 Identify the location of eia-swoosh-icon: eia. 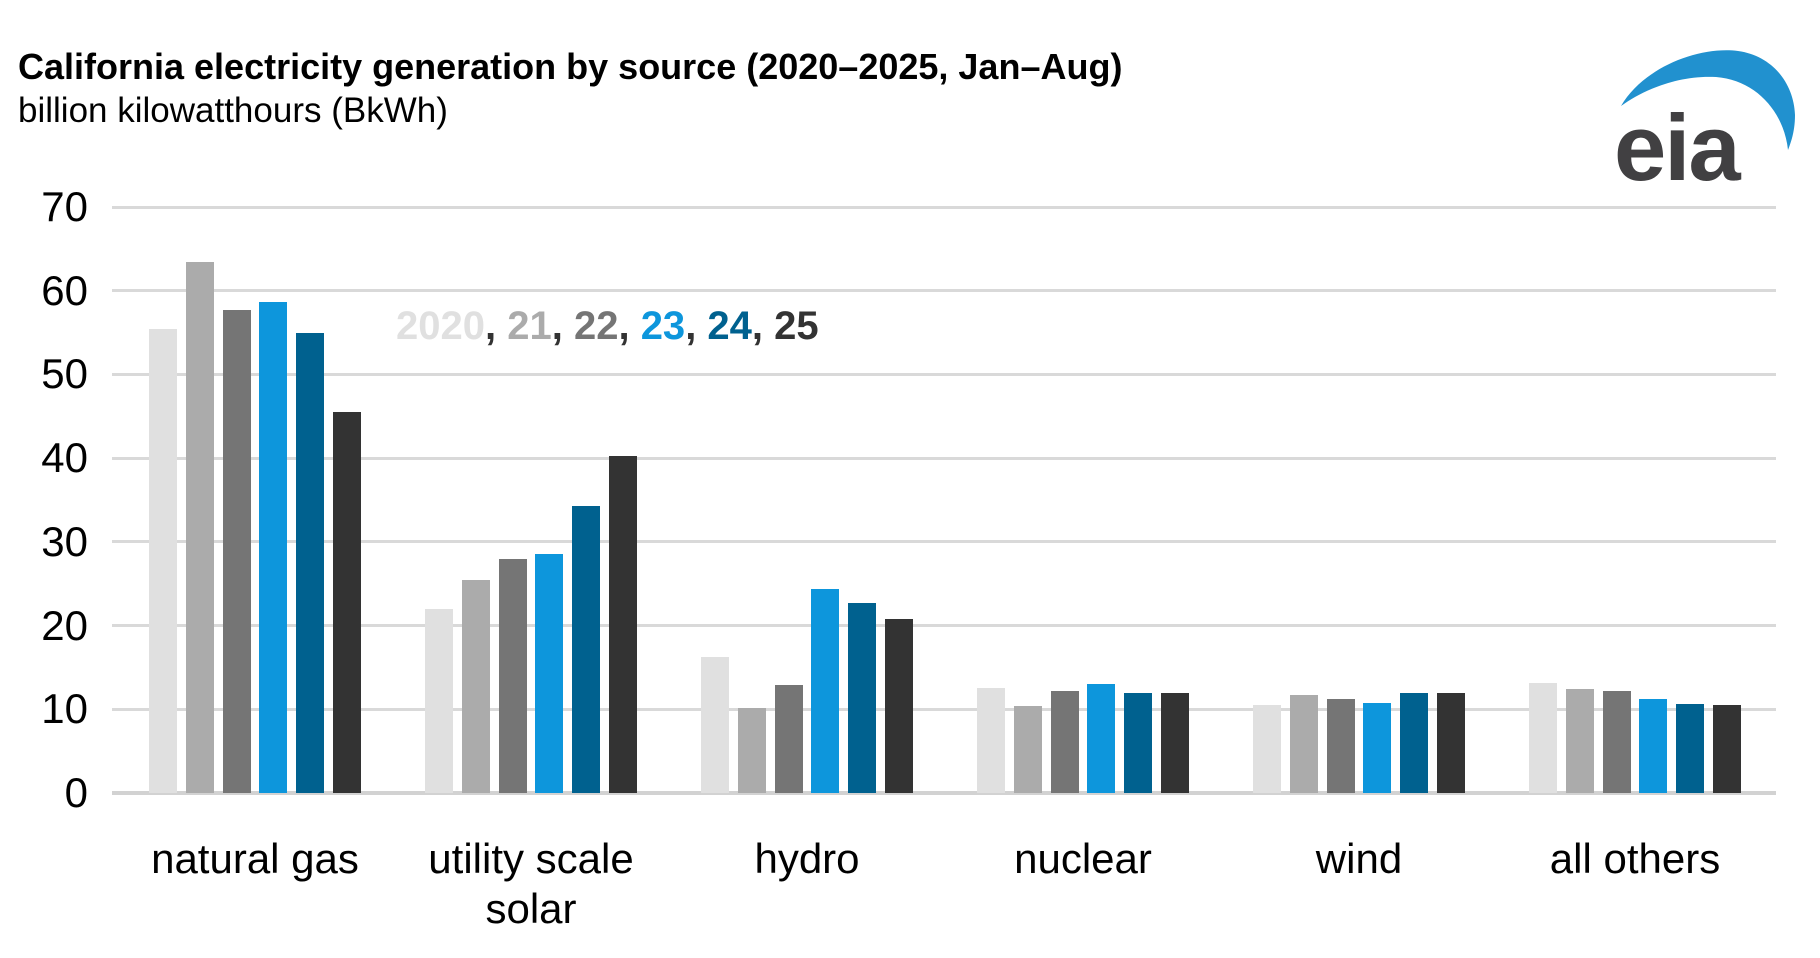
(1704, 125).